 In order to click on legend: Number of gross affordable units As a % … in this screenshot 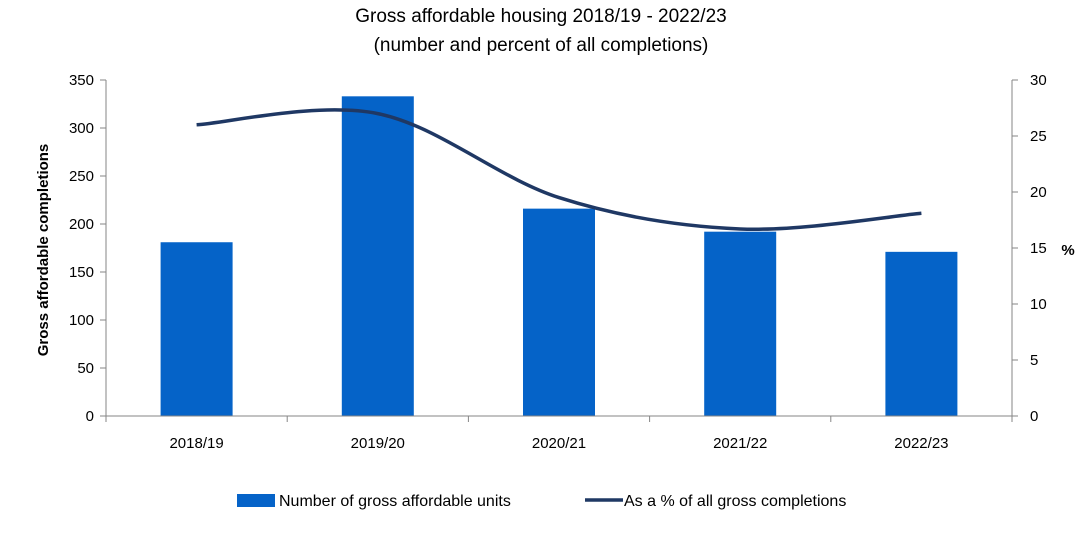, I will do `click(541, 501)`.